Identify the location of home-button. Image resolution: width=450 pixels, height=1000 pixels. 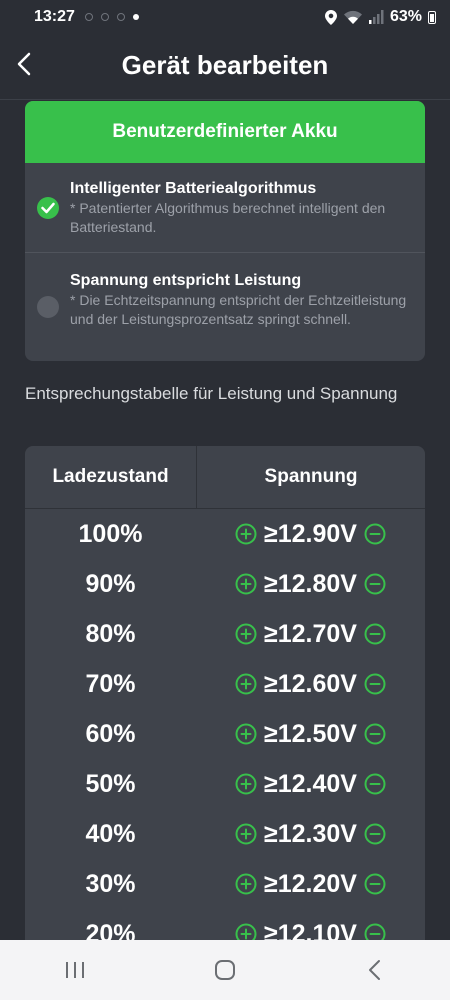
(225, 970).